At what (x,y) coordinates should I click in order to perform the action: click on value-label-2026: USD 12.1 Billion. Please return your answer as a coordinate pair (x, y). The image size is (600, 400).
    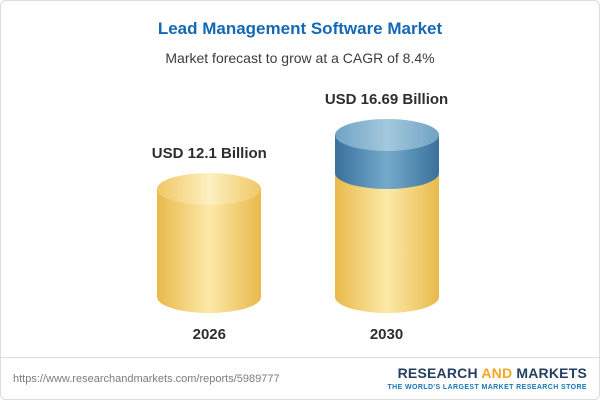
    Looking at the image, I should click on (209, 153).